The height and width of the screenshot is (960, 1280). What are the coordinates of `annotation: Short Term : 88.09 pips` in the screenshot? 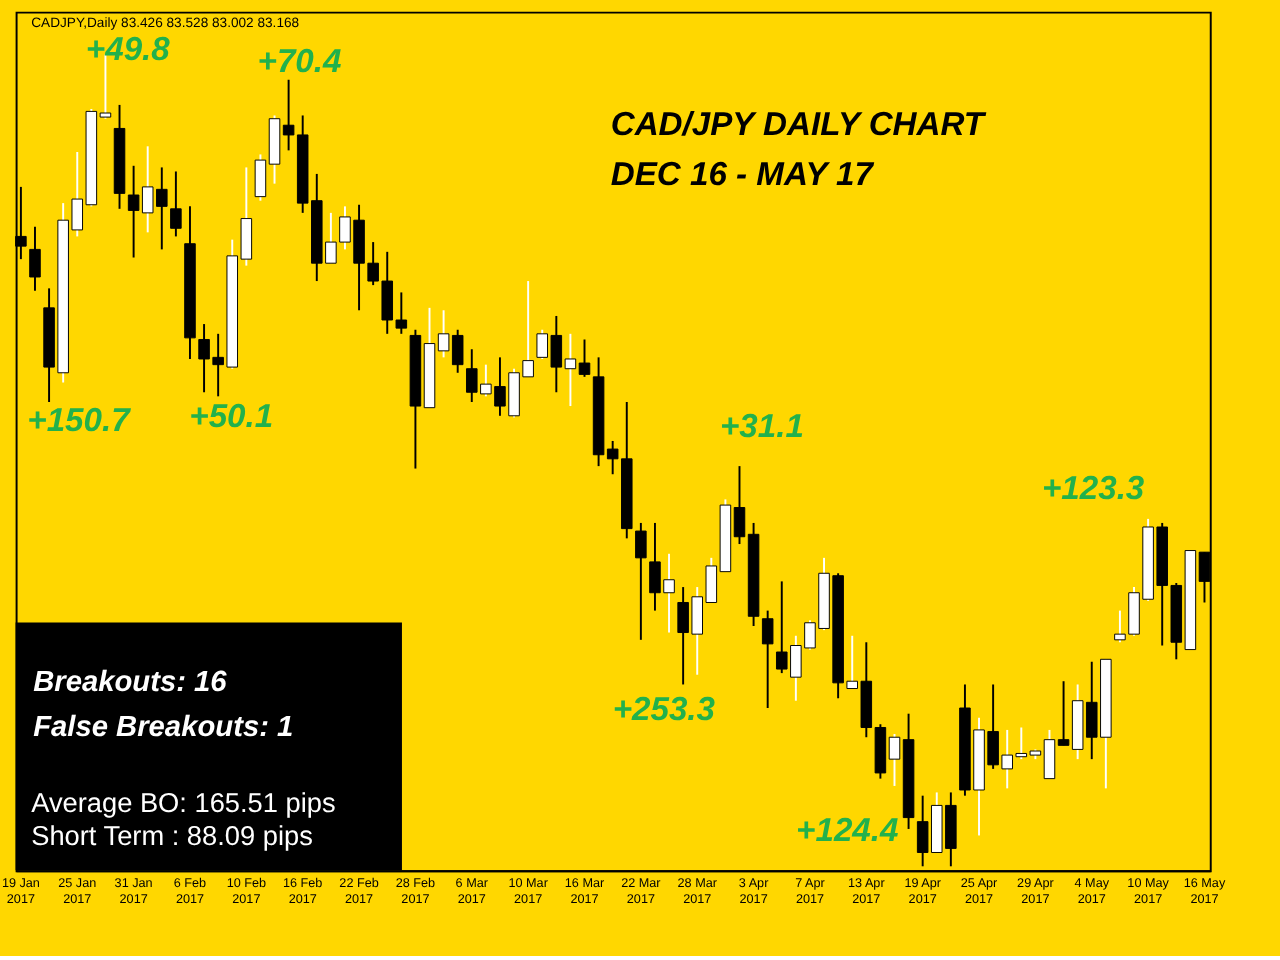 It's located at (172, 835).